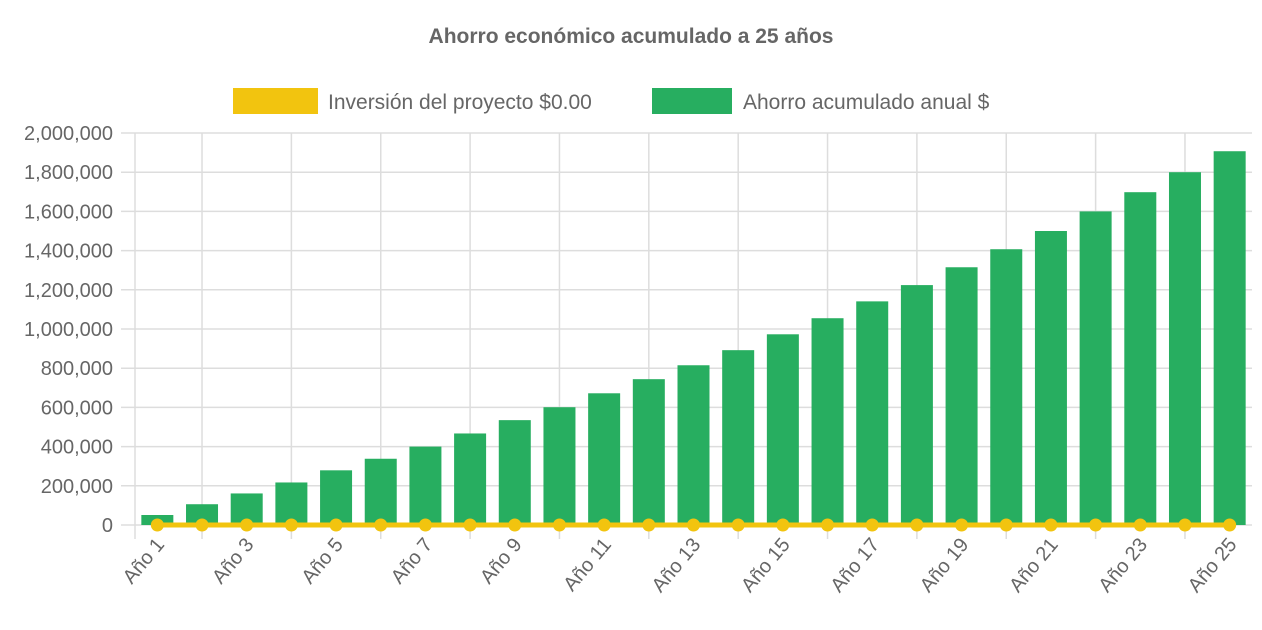 The image size is (1262, 630). I want to click on legend-swatch-savings, so click(692, 101).